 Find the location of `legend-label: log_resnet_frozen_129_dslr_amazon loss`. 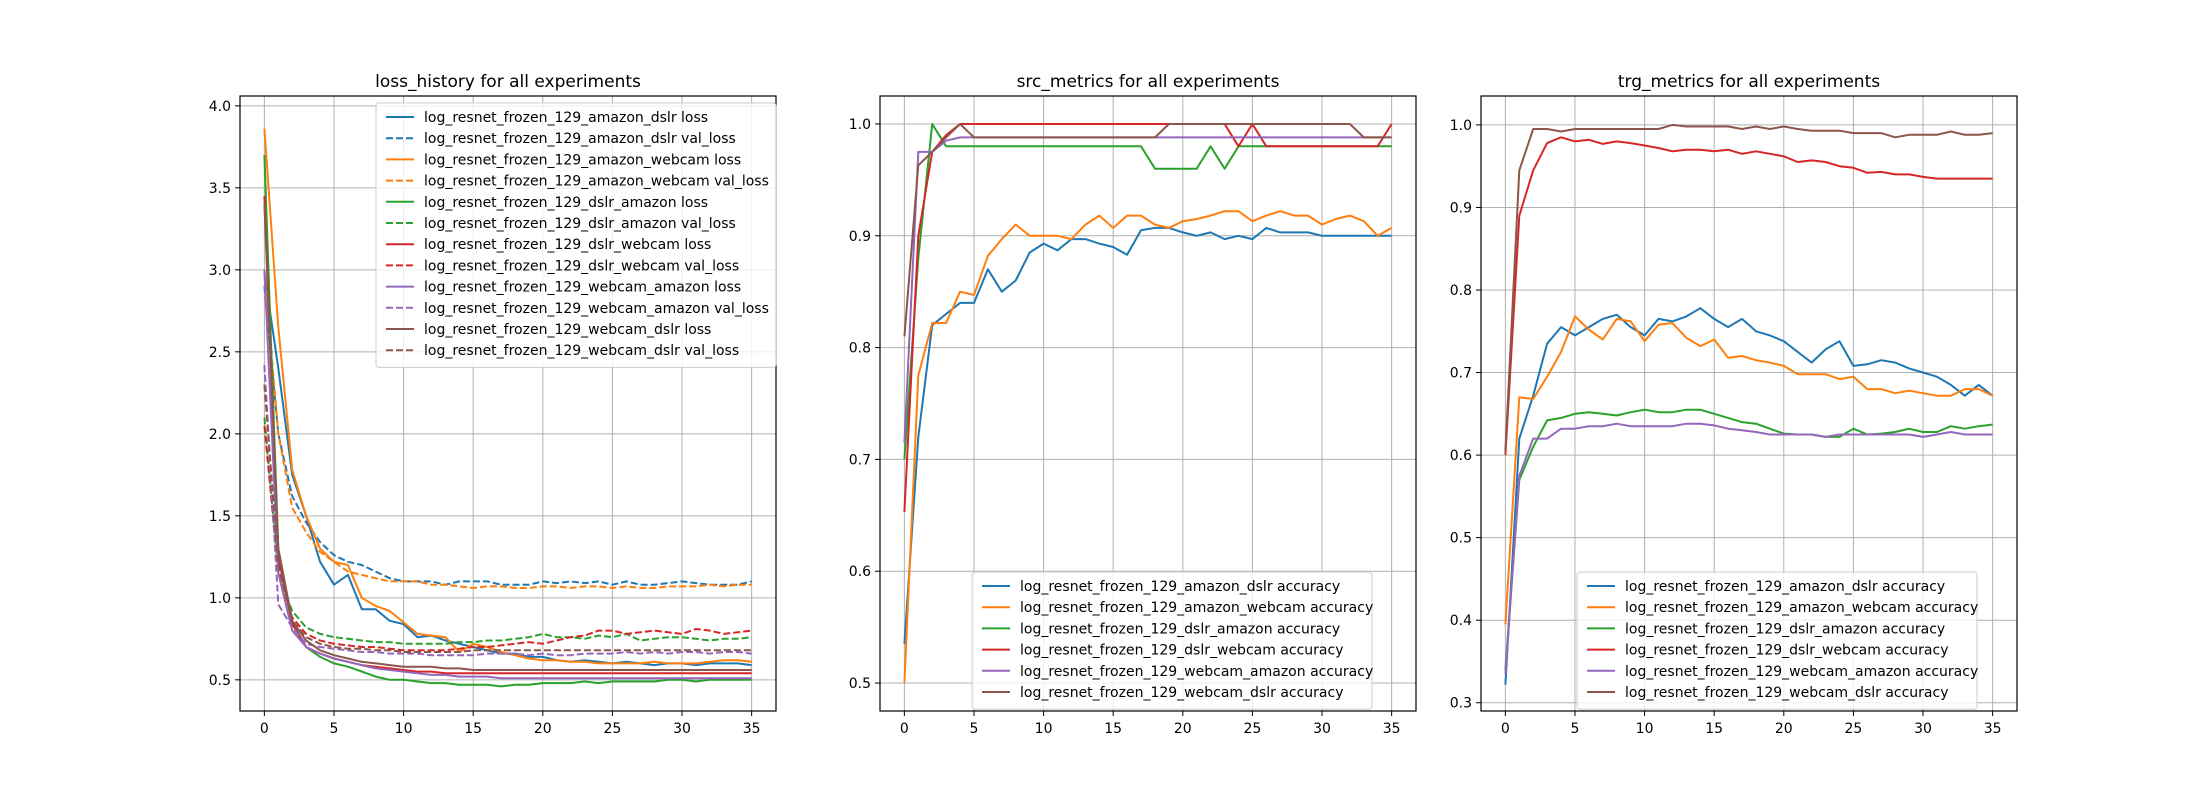

legend-label: log_resnet_frozen_129_dslr_amazon loss is located at coordinates (566, 203).